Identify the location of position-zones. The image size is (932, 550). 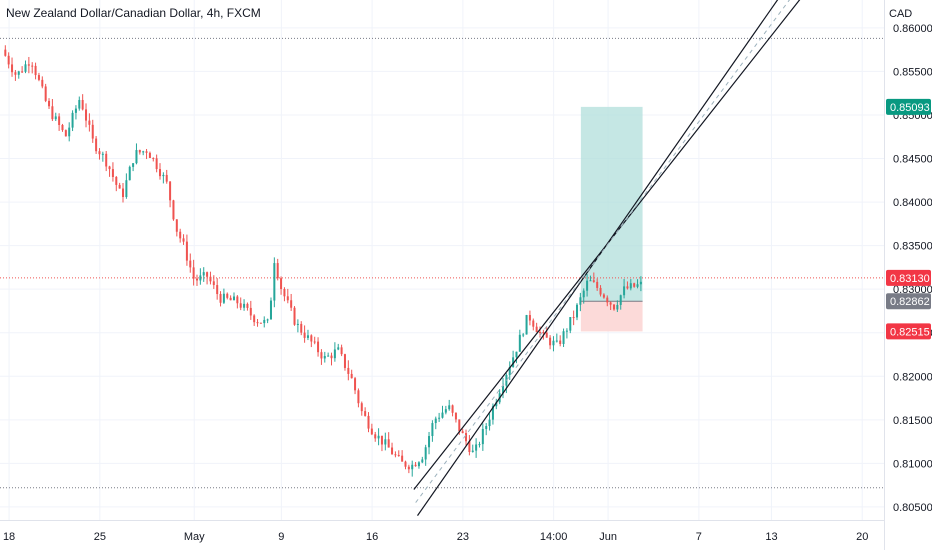
(611, 219).